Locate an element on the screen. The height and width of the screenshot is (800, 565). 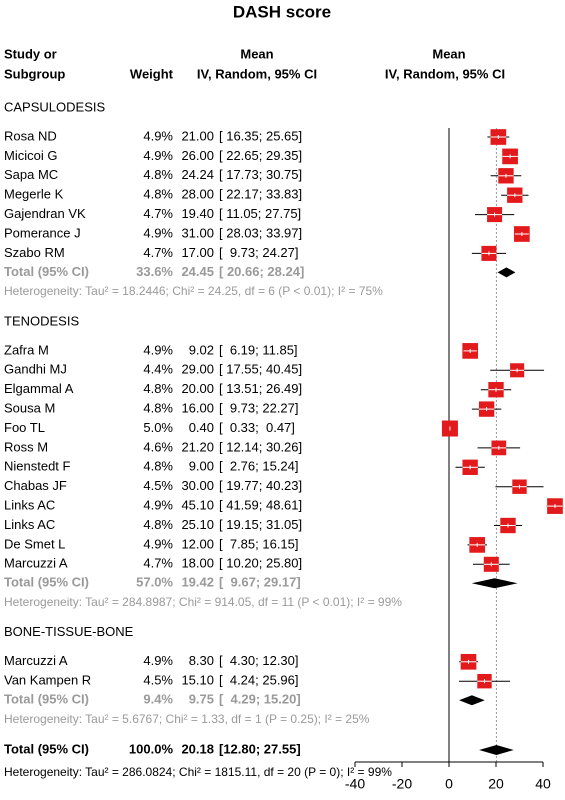
ci: [ 16.35; 25.65] is located at coordinates (260, 135).